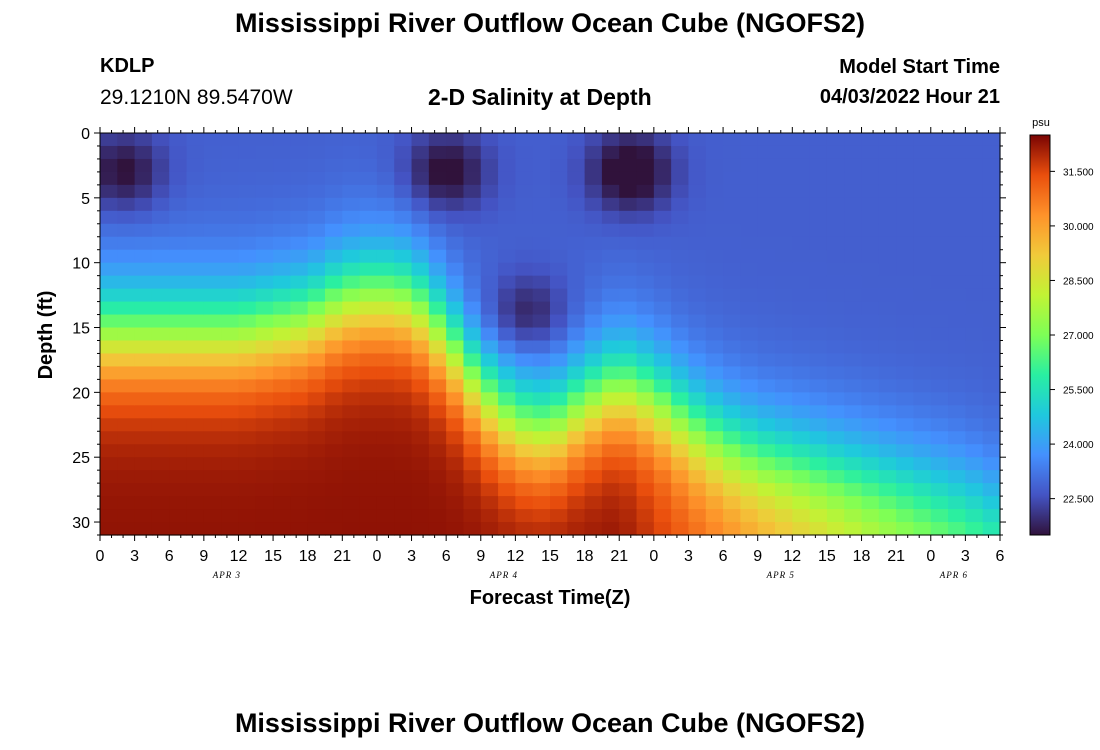 Image resolution: width=1100 pixels, height=750 pixels. I want to click on x-tick-label: 3, so click(134, 556).